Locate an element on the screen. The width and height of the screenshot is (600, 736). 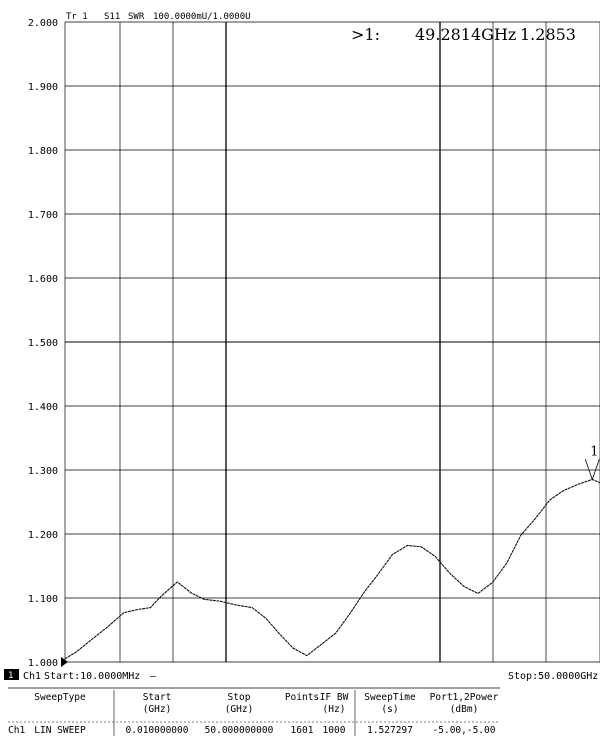
stop-frequency-label: Stop:50.0000GHz is located at coordinates (553, 676).